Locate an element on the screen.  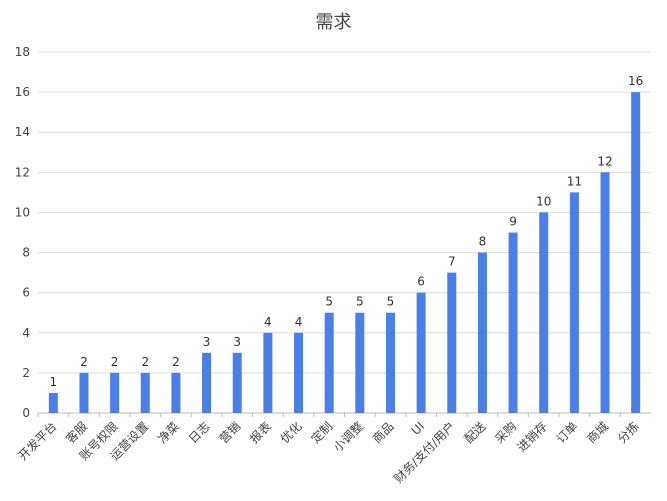
x-tick-label: 订单 is located at coordinates (567, 432).